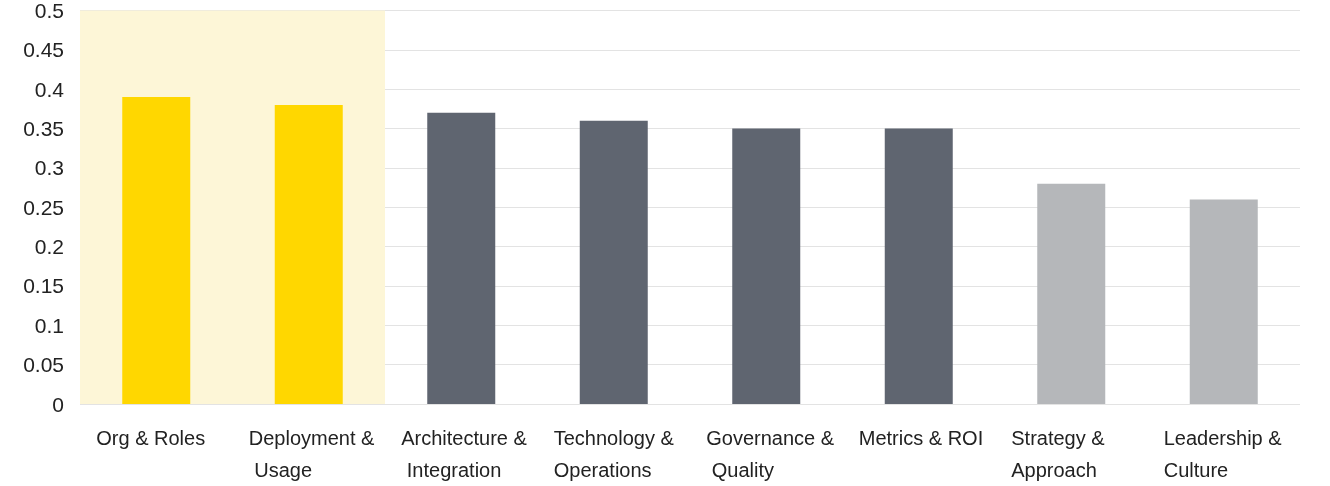 The height and width of the screenshot is (486, 1330). Describe the element at coordinates (58, 404) in the screenshot. I see `y-tick-label: 0` at that location.